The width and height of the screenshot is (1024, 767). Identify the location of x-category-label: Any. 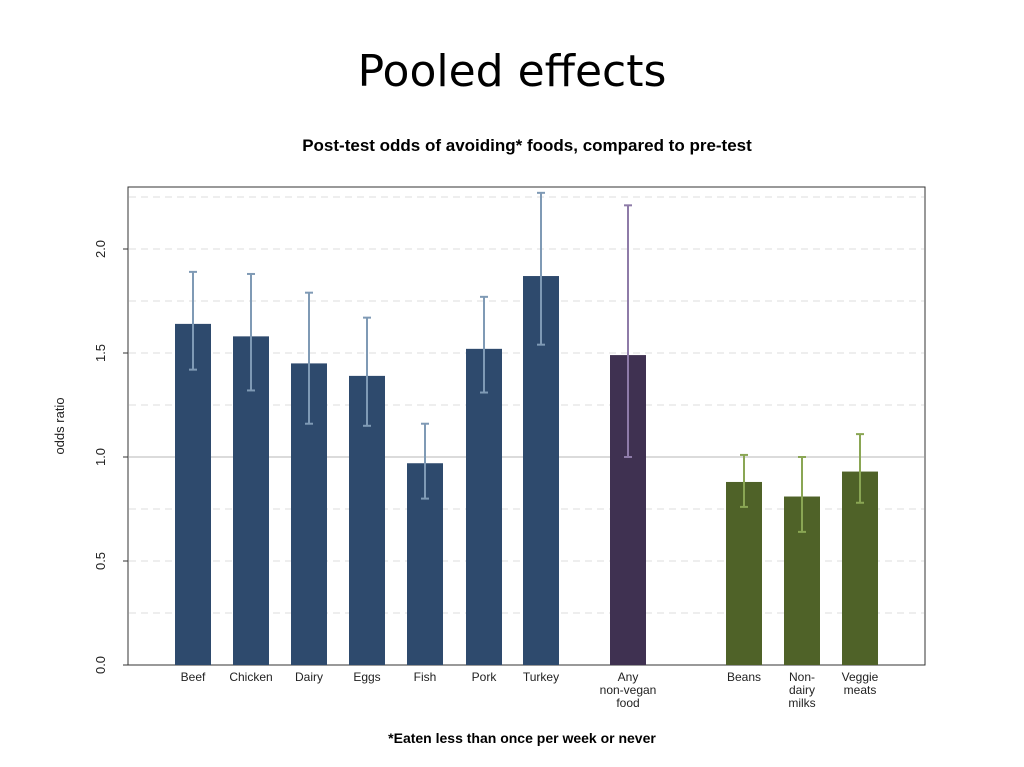
(628, 677).